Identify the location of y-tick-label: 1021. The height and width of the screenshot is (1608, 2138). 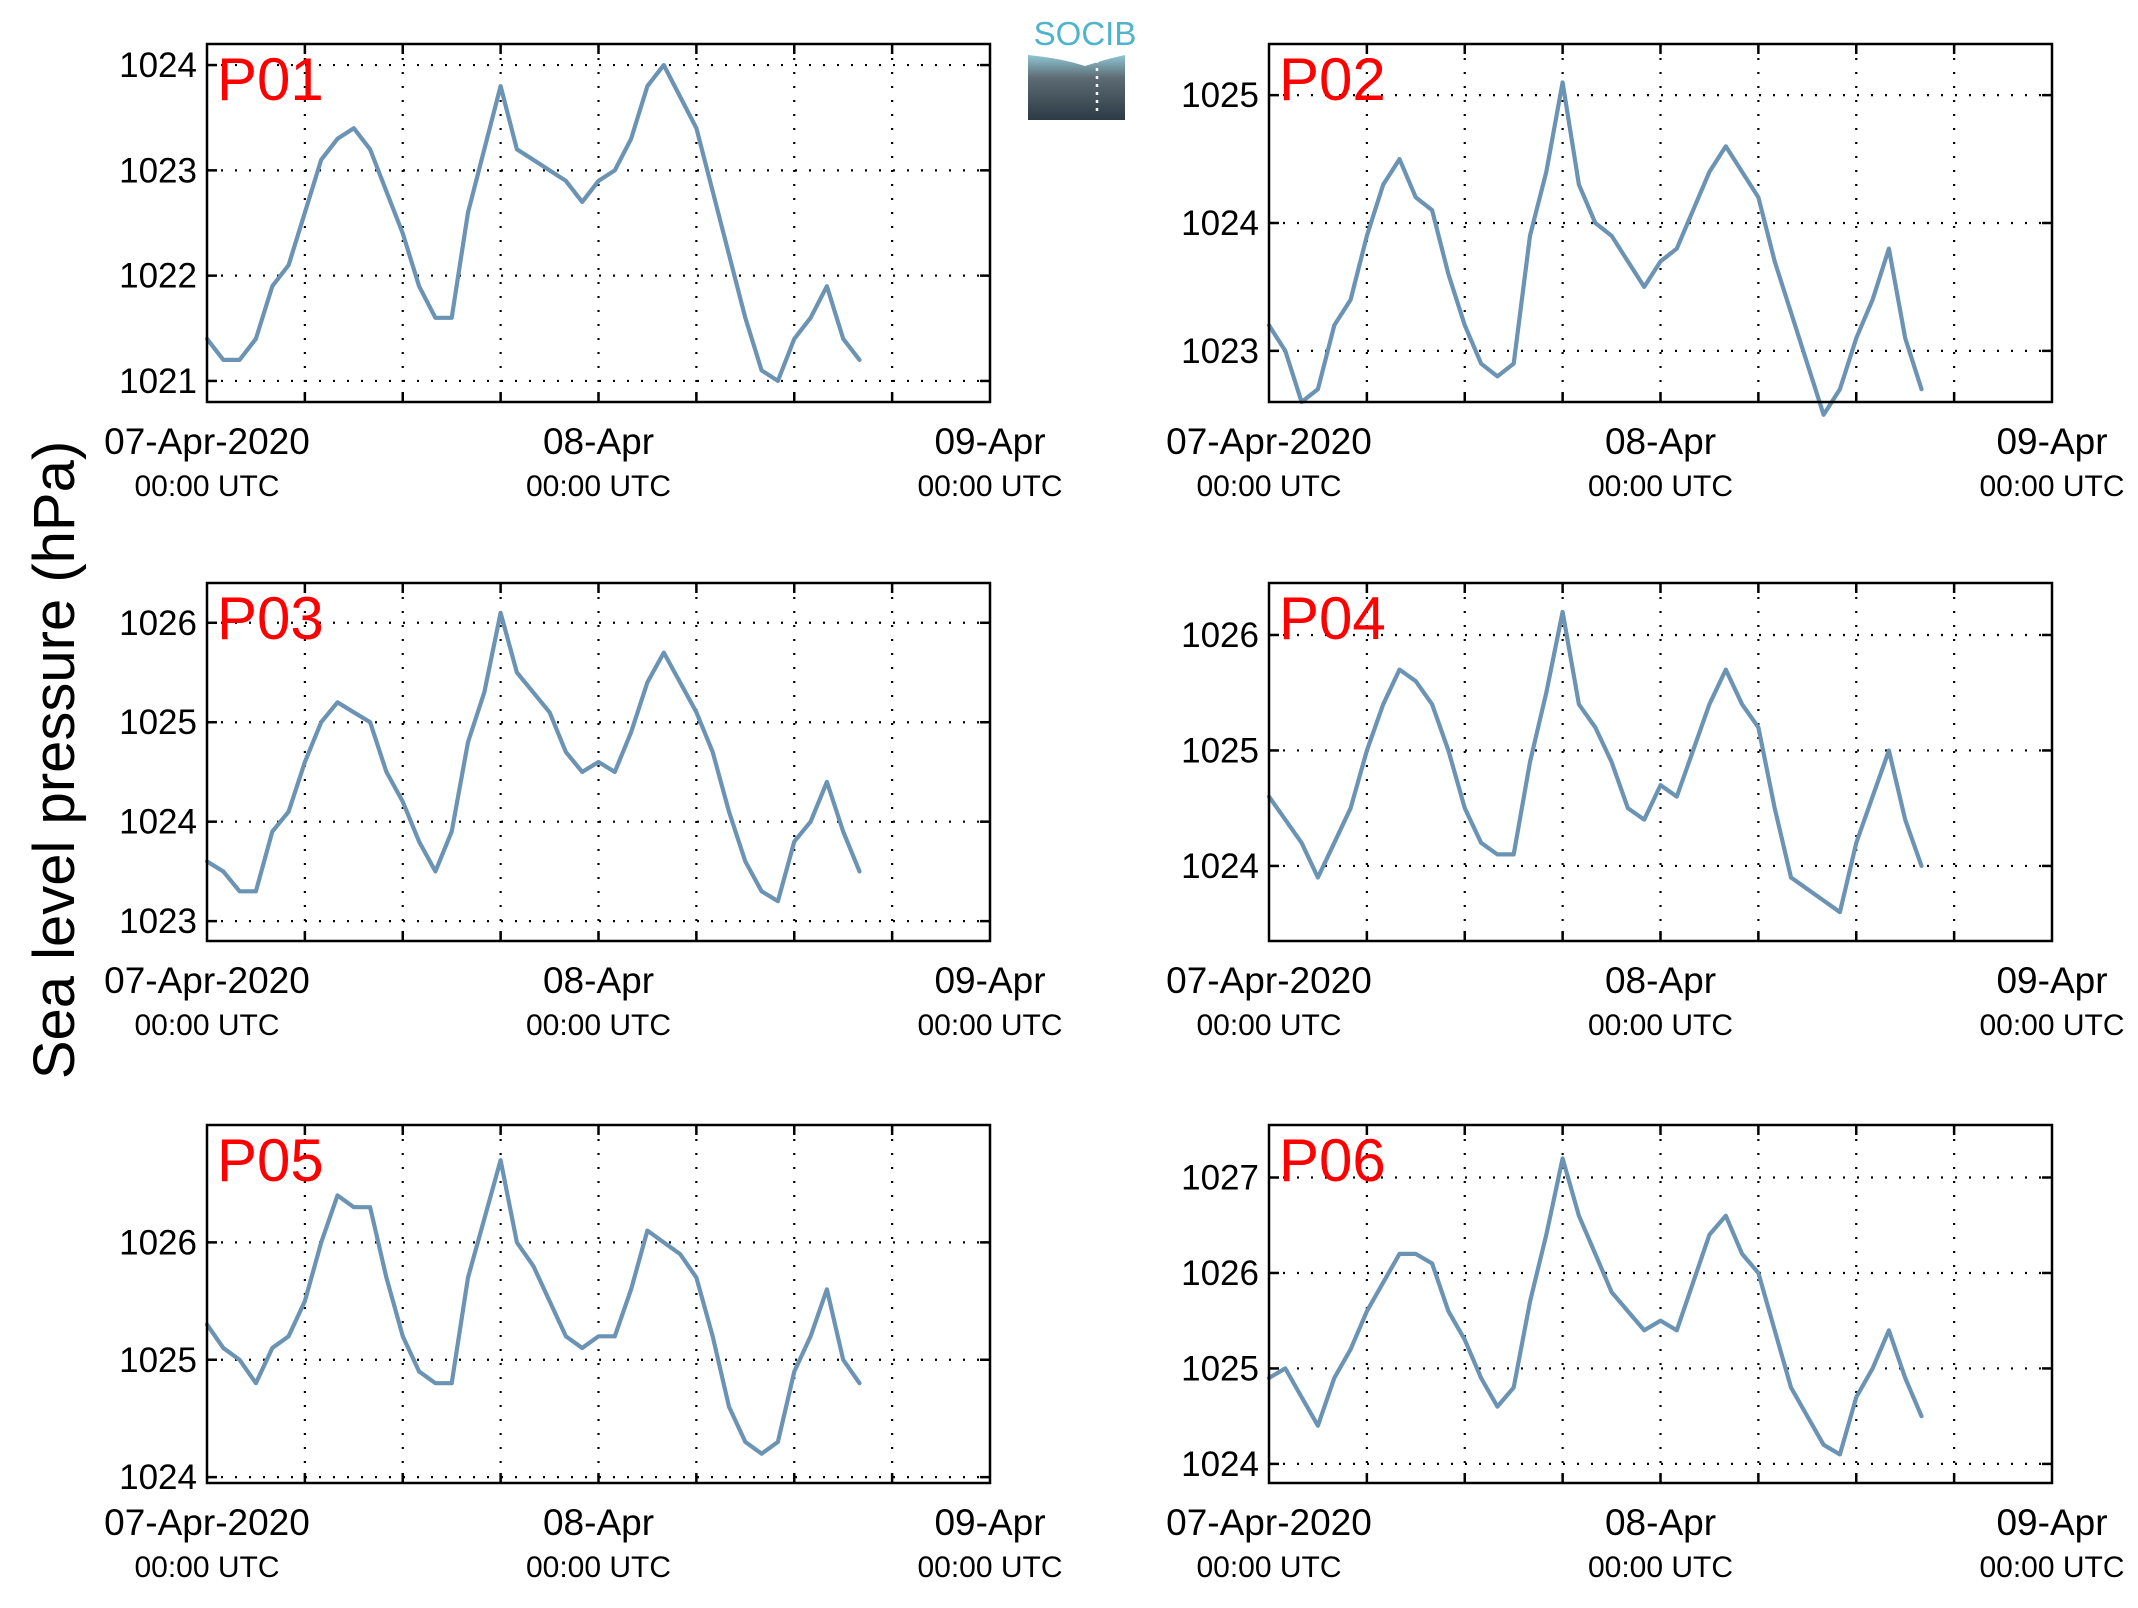
(158, 381).